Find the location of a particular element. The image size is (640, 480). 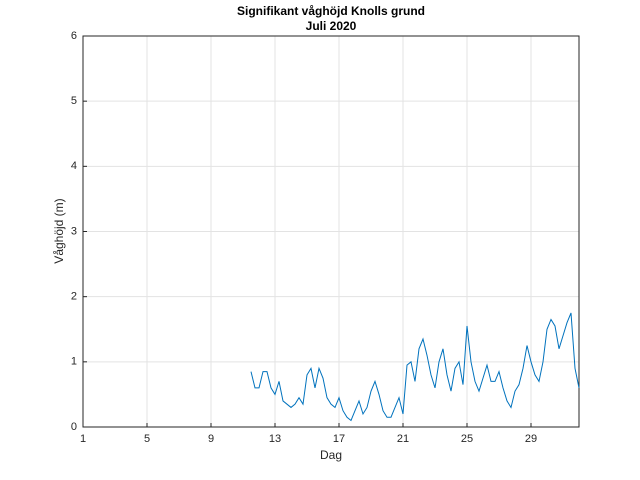

x-axis-label: Dag is located at coordinates (331, 455).